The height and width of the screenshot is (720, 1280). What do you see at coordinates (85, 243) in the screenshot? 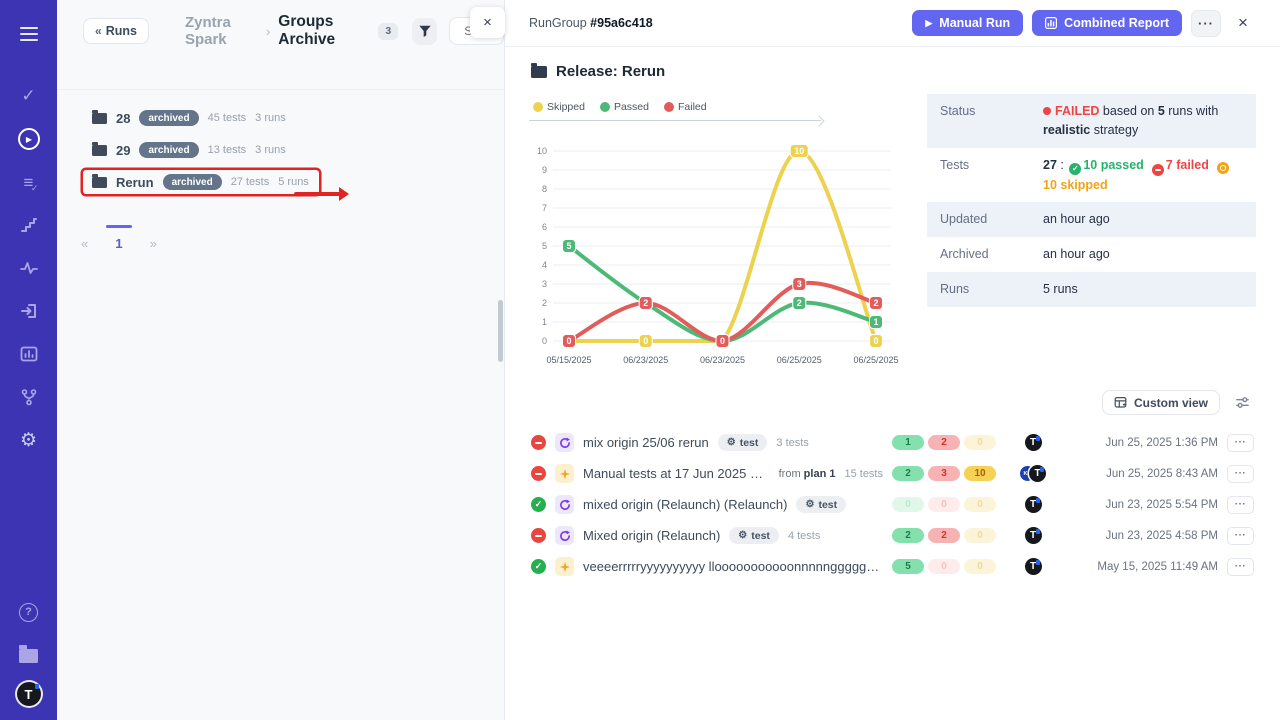
I see `pagination-prev-button: «` at bounding box center [85, 243].